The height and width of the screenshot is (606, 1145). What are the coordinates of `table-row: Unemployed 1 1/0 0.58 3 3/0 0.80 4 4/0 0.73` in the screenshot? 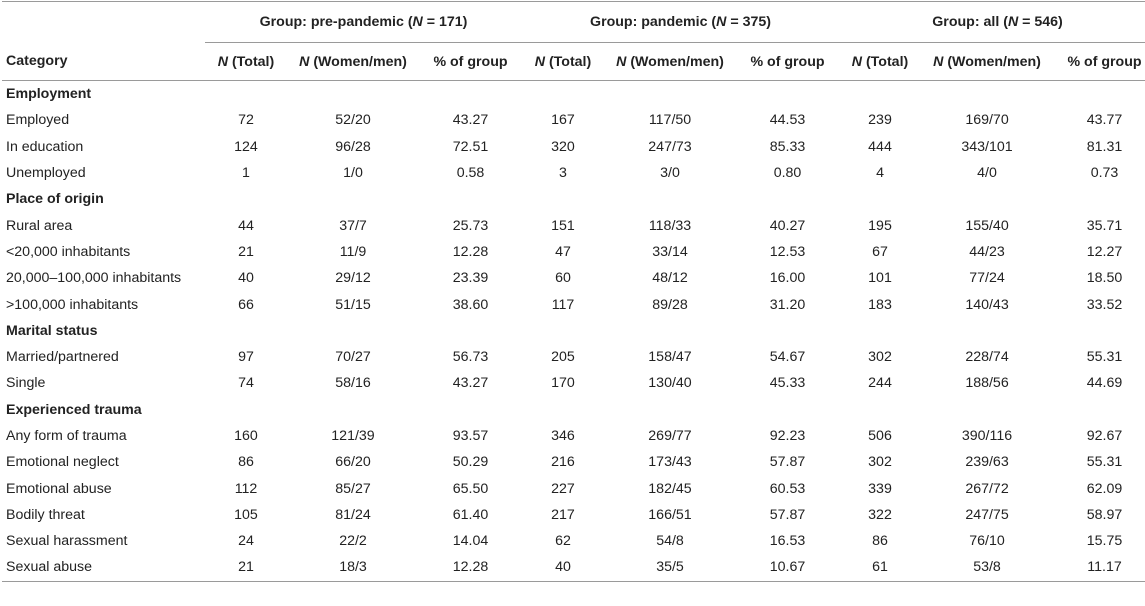 It's located at (573, 173).